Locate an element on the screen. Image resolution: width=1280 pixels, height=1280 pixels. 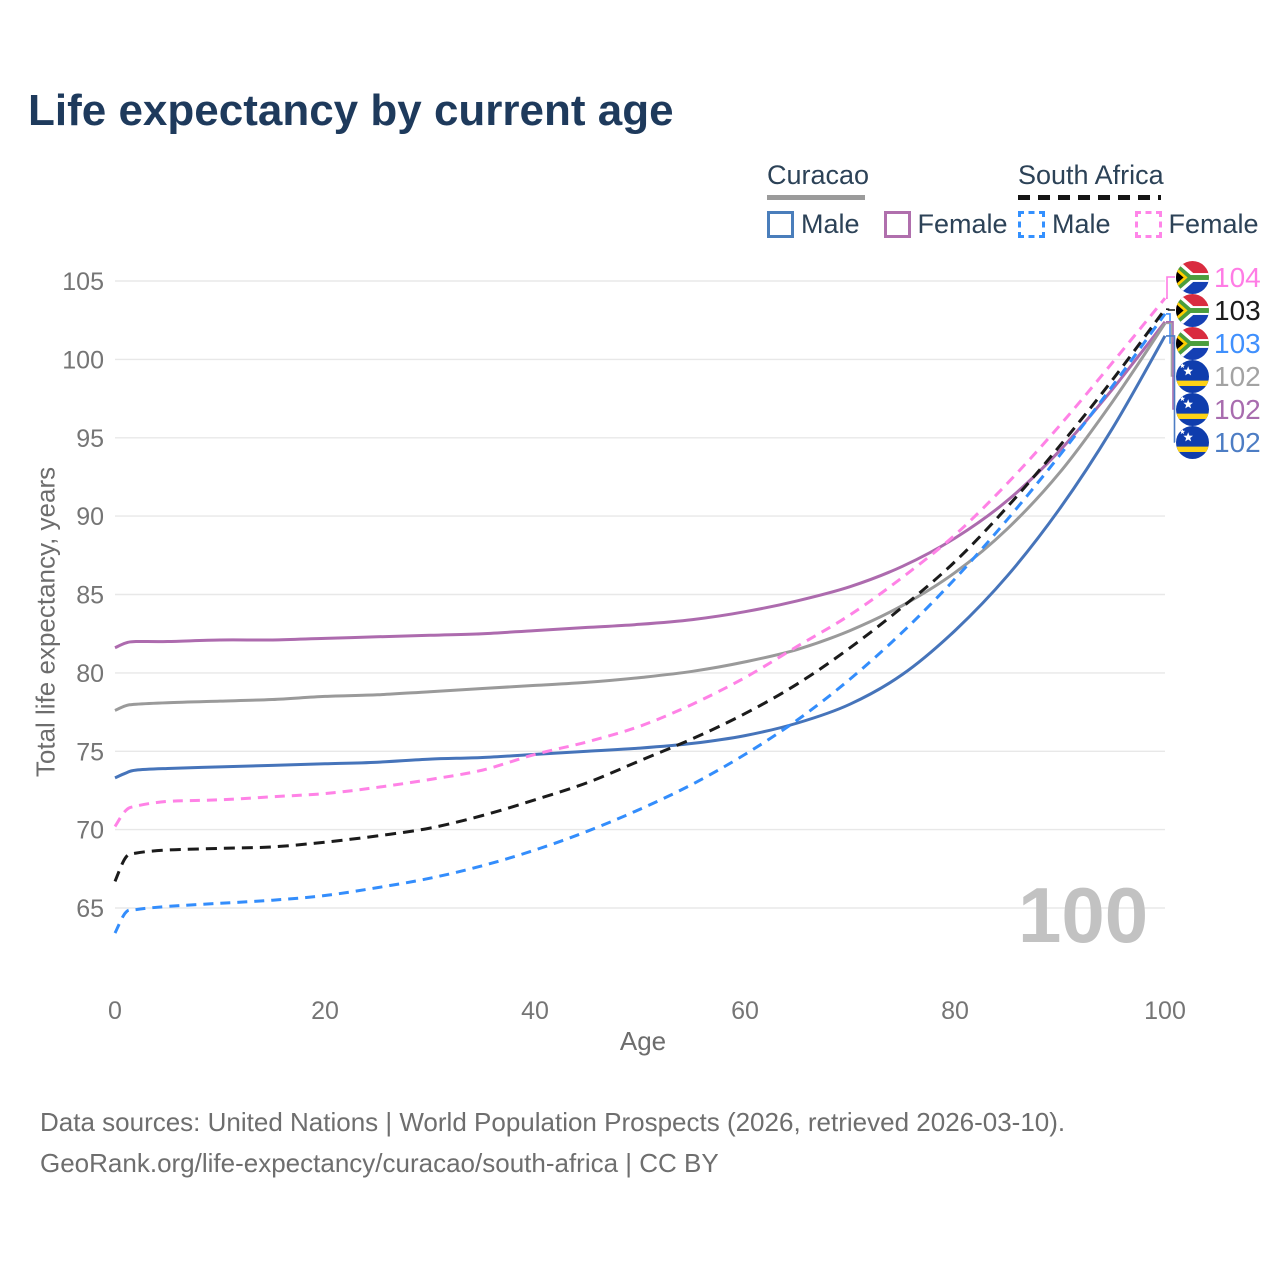
legend-item-south-africa-female: Female is located at coordinates (1196, 224).